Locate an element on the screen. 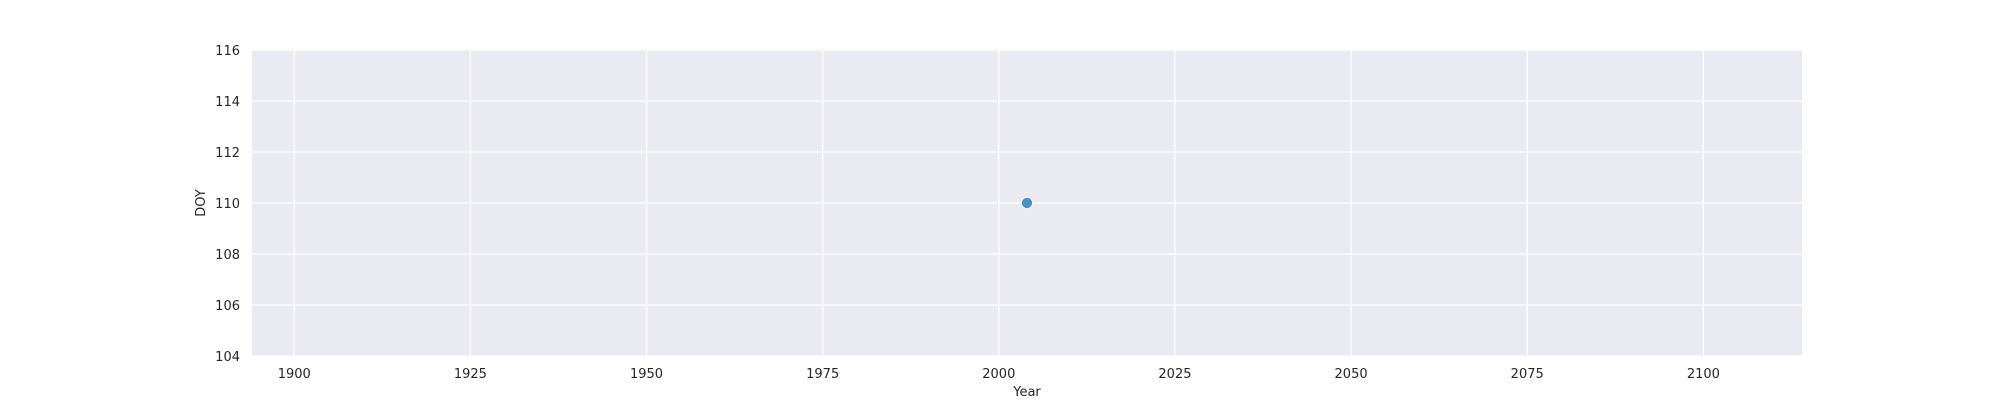  x-tick-label: 2000 is located at coordinates (998, 374).